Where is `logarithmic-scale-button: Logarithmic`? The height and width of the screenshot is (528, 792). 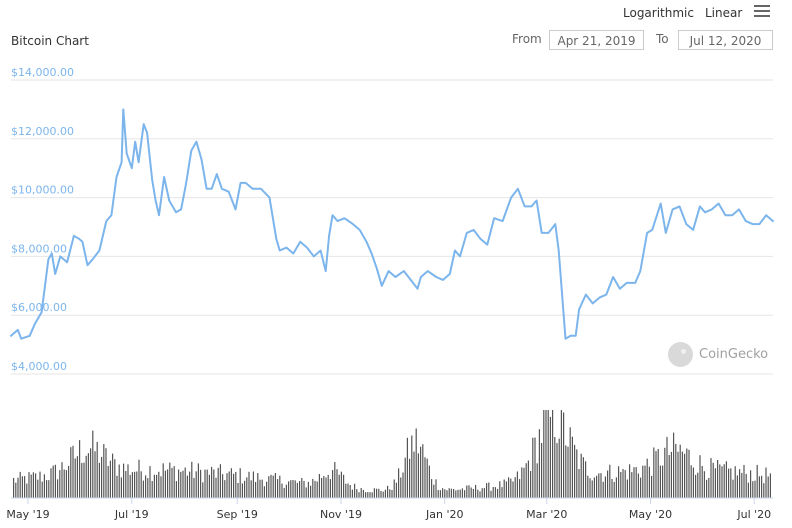 logarithmic-scale-button: Logarithmic is located at coordinates (658, 13).